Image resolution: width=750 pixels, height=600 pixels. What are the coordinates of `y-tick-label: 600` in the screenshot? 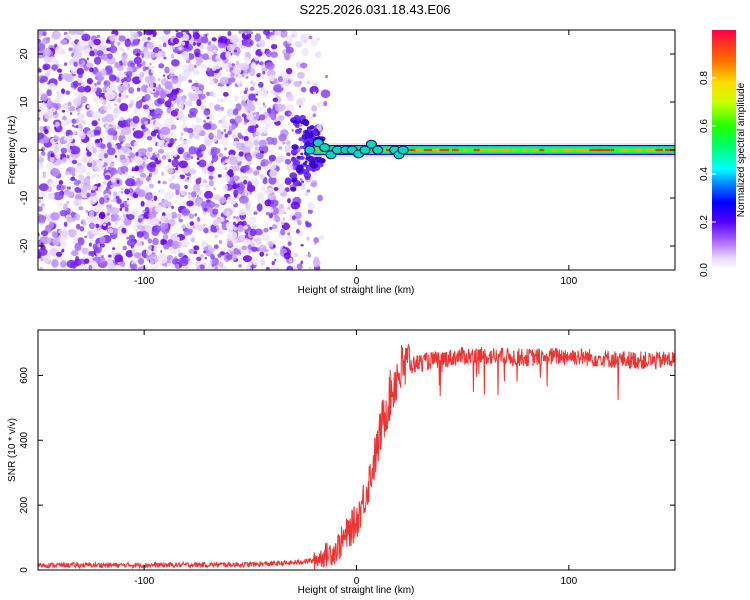 It's located at (24, 375).